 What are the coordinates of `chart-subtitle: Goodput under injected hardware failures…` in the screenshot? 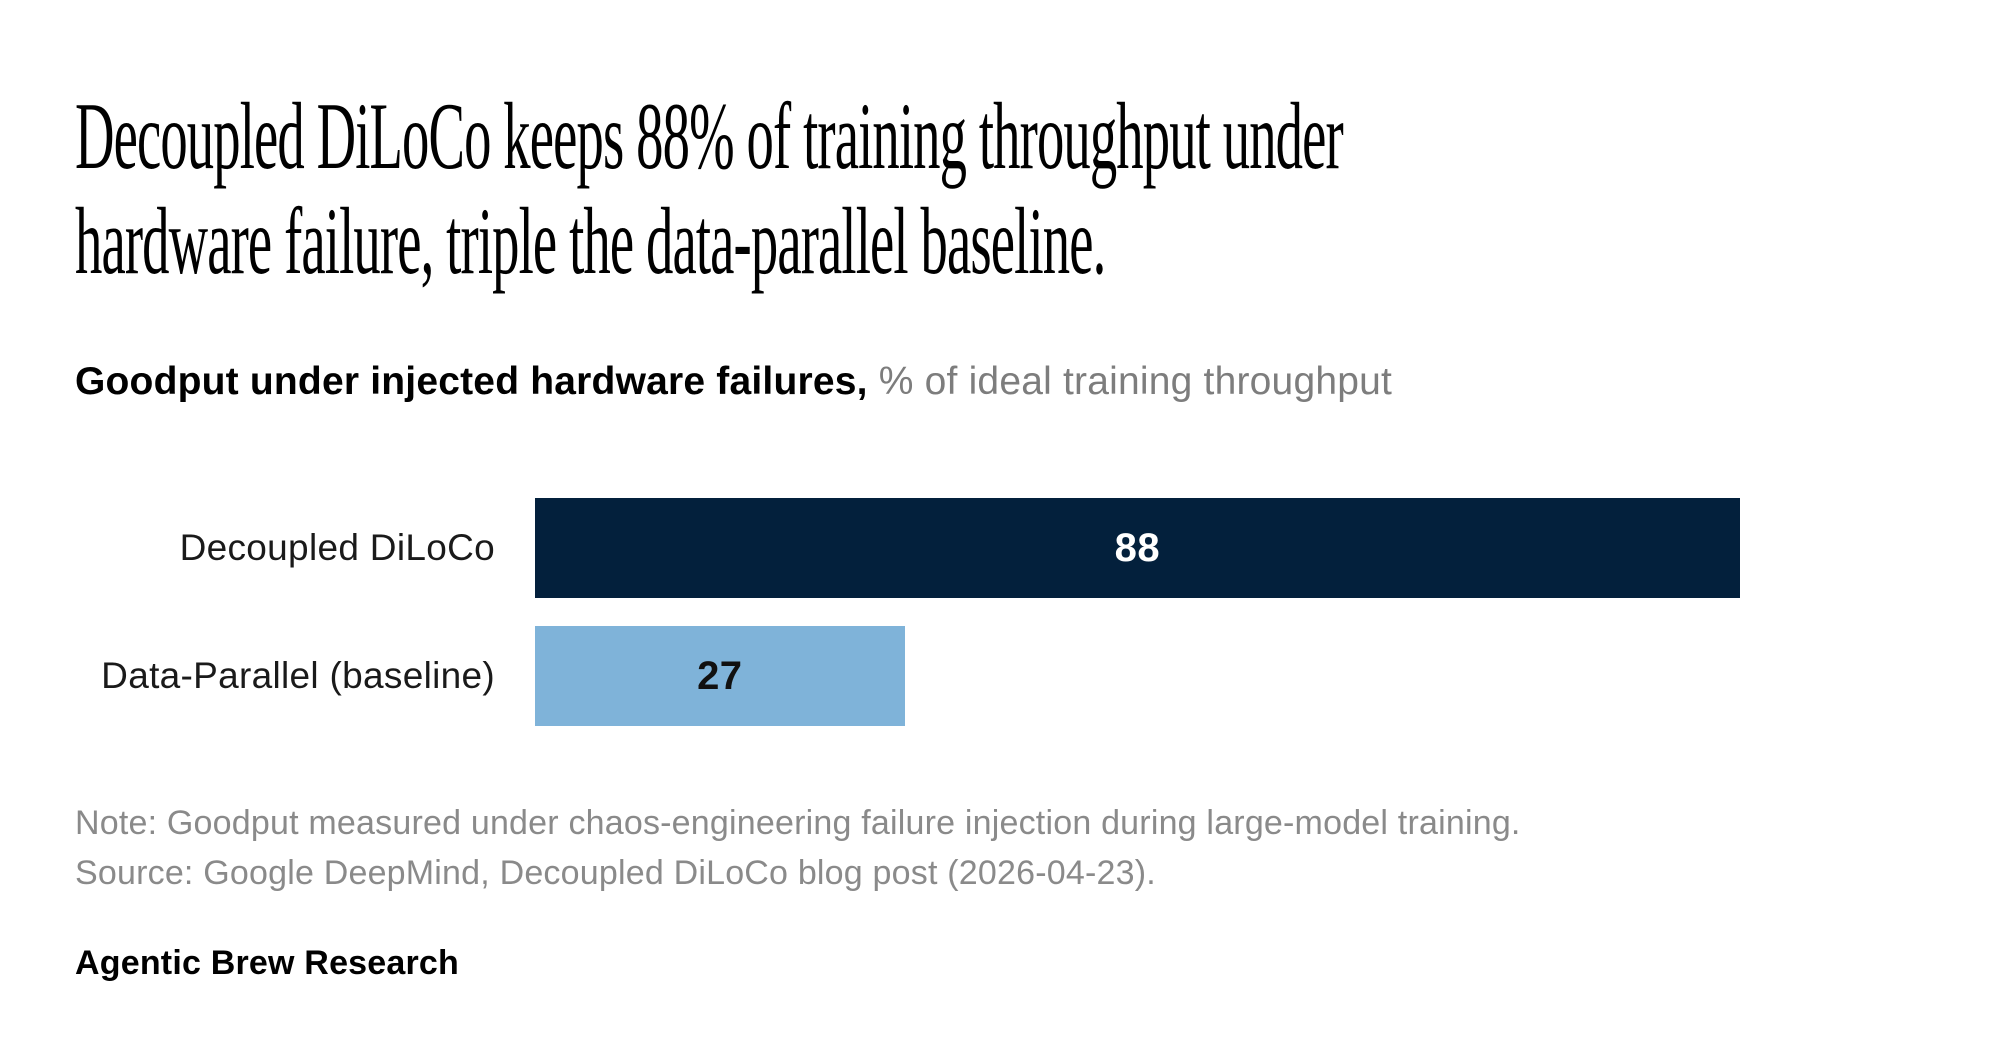 It's located at (733, 382).